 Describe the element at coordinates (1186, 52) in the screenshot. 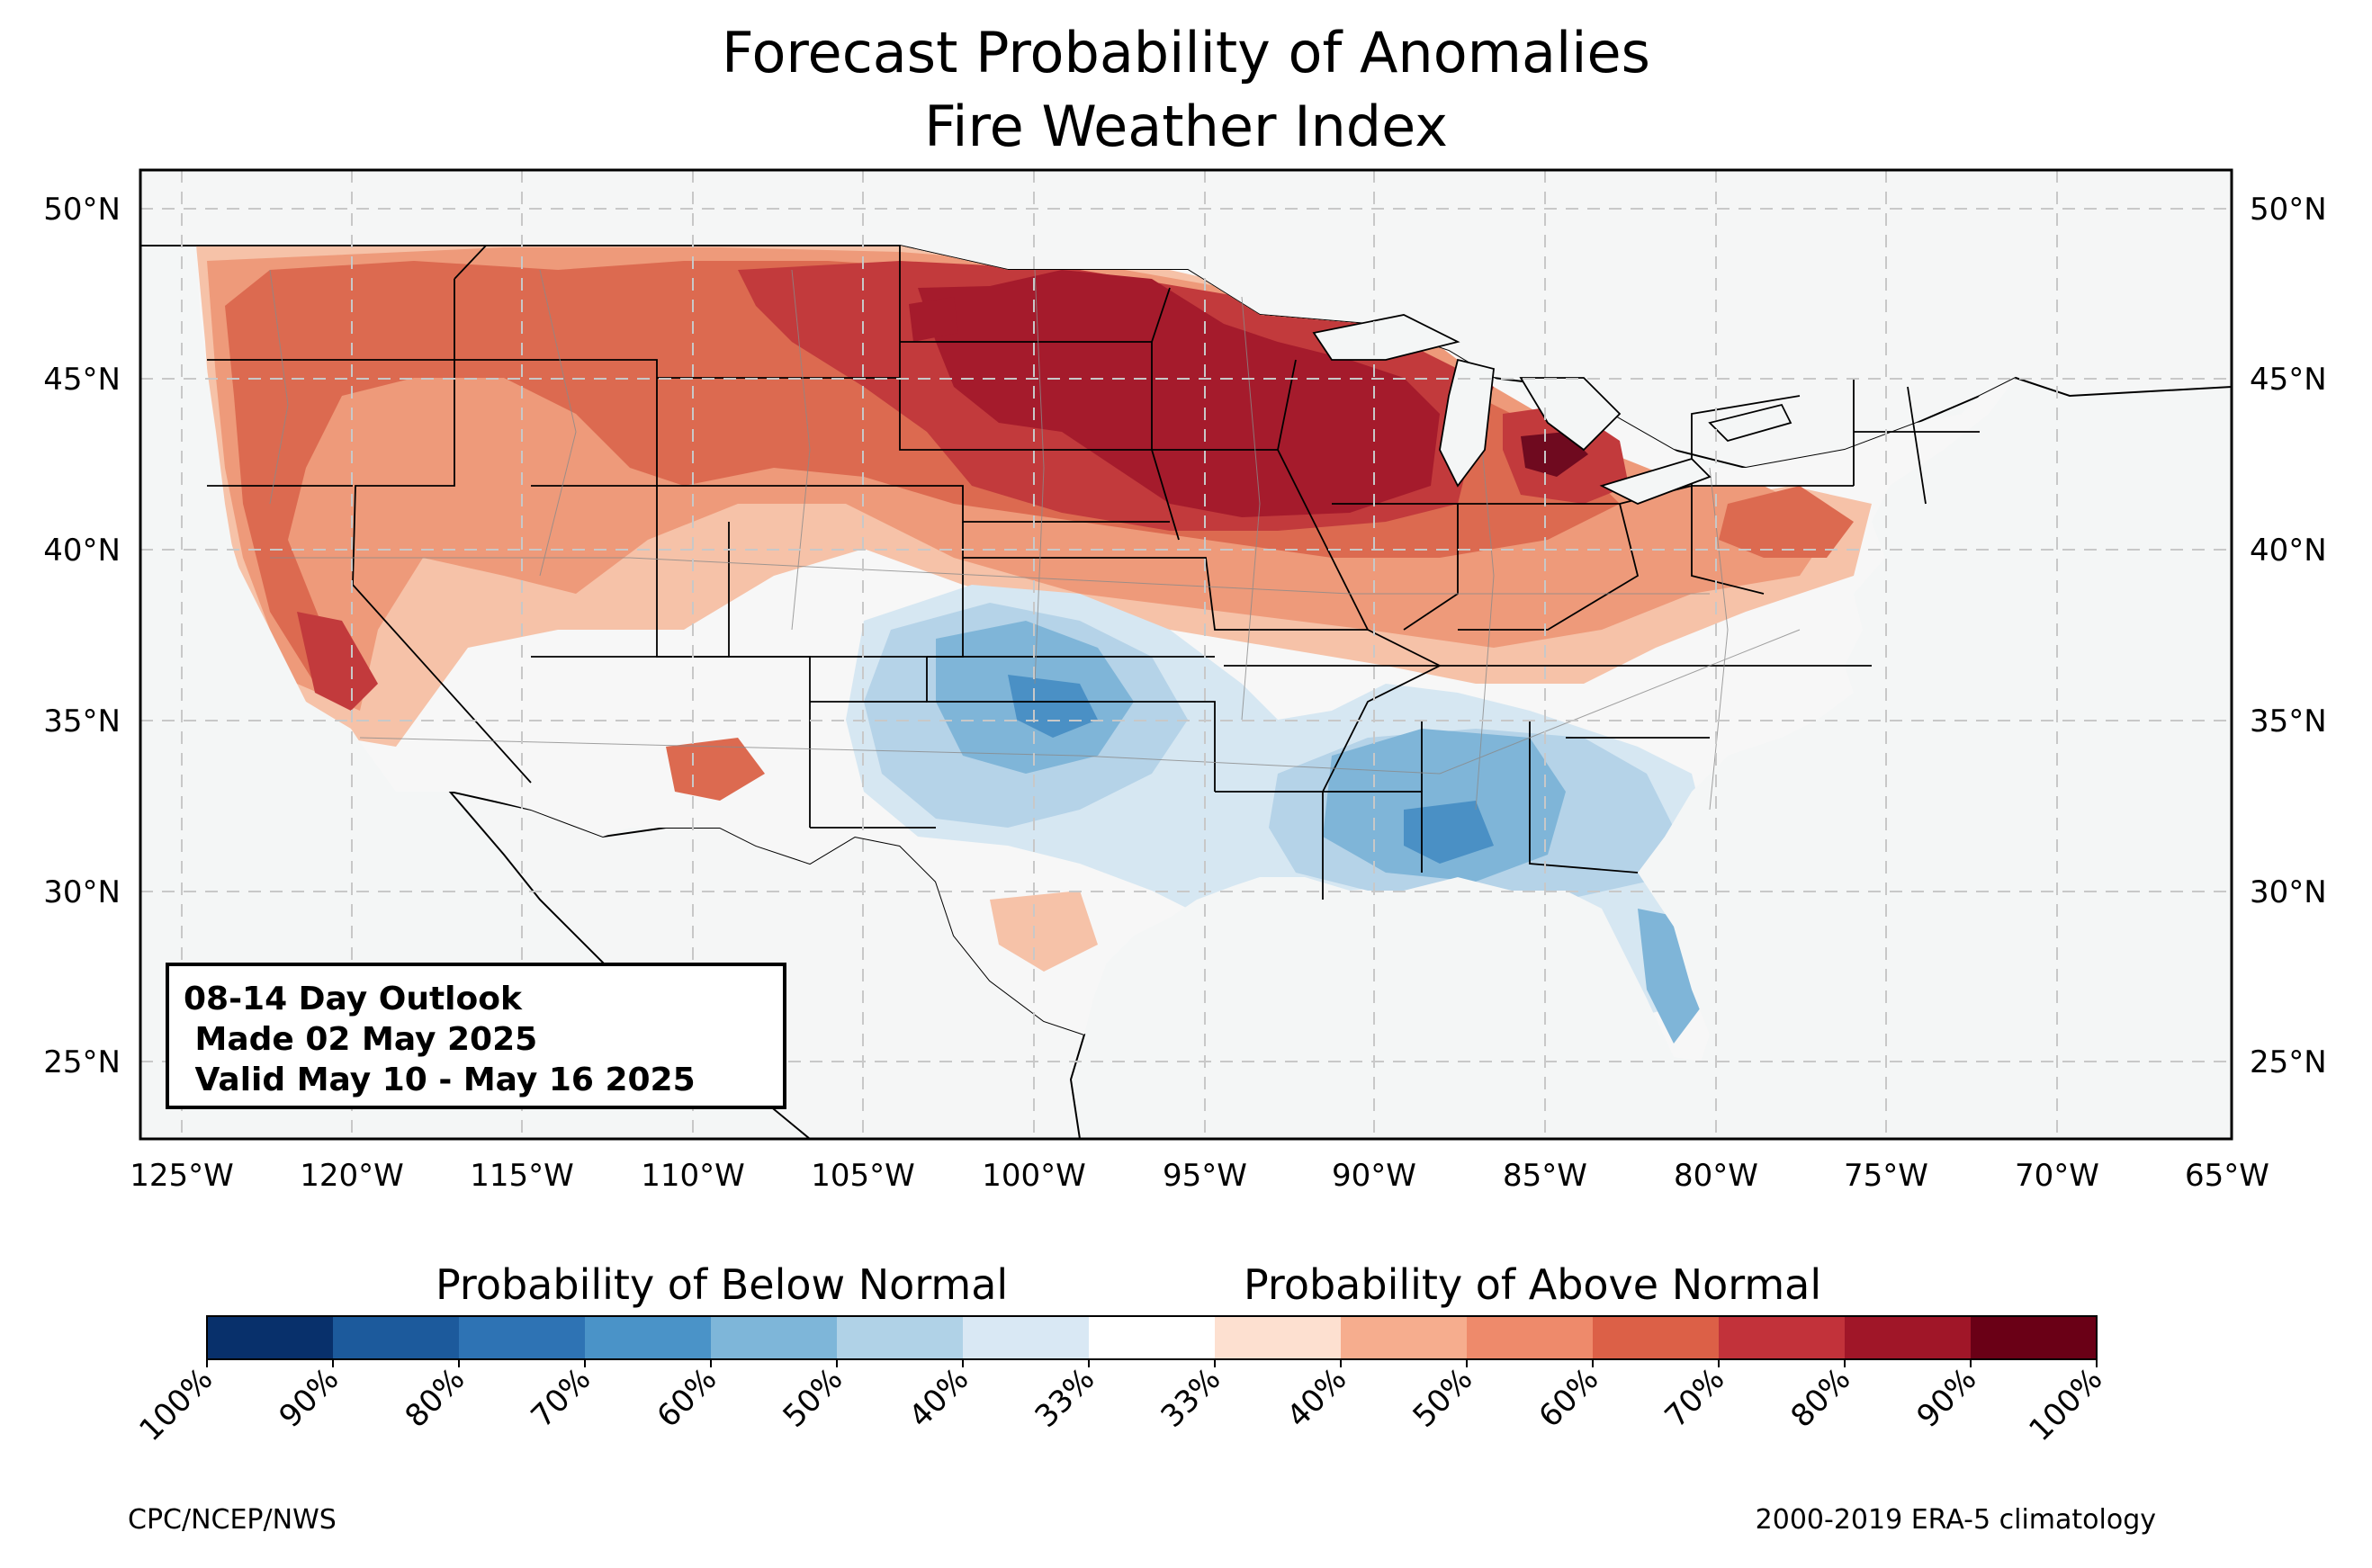

I see `map-title-line1: Forecast Probability of Anomalies` at that location.